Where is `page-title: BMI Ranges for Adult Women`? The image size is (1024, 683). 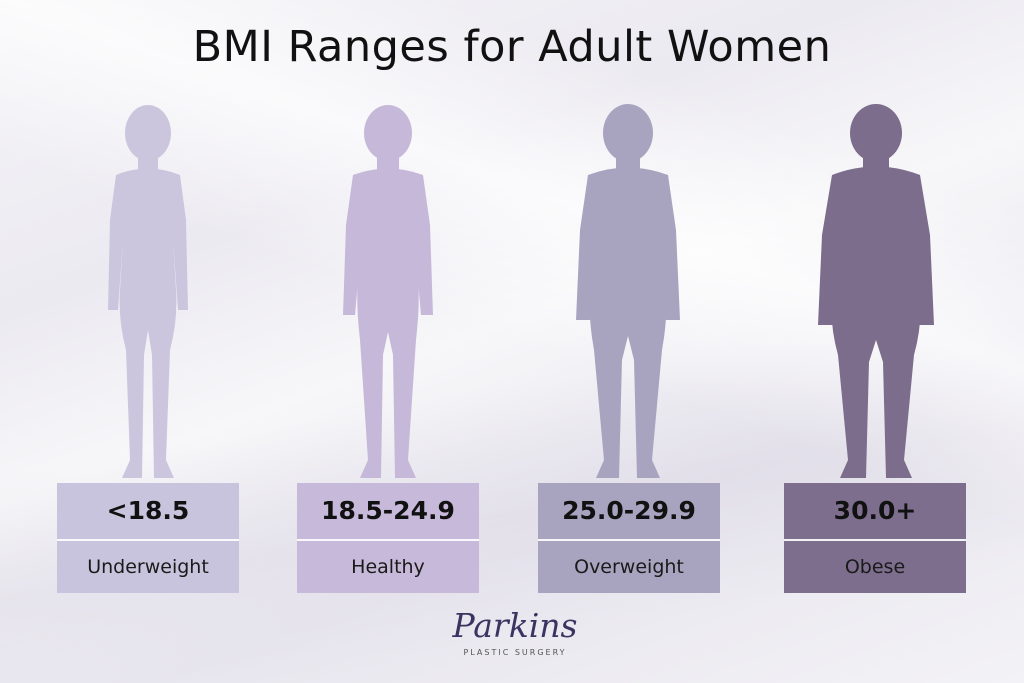
page-title: BMI Ranges for Adult Women is located at coordinates (512, 47).